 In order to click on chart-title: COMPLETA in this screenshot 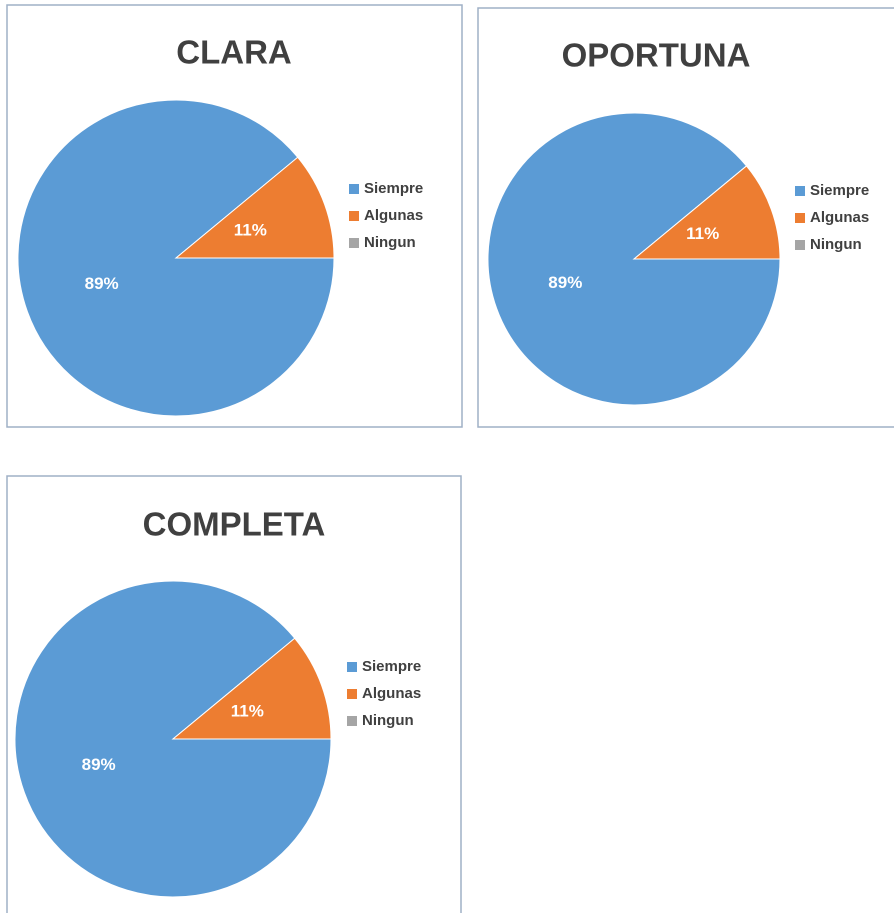, I will do `click(234, 524)`.